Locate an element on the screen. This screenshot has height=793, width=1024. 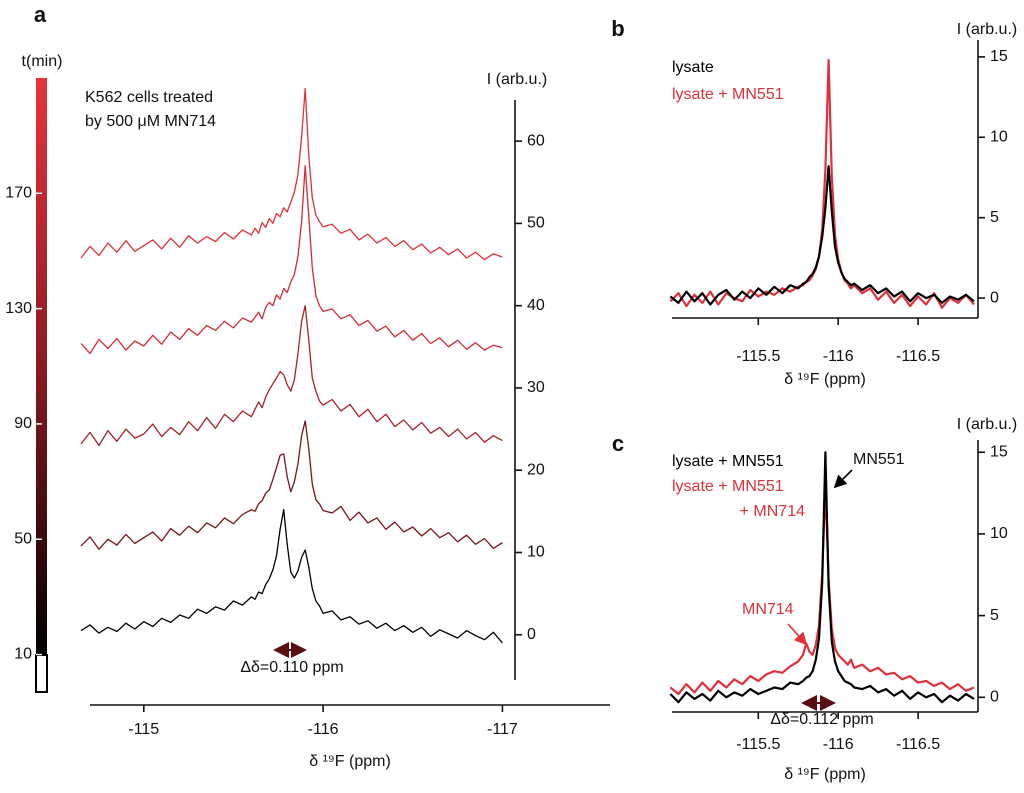
colorbar-base is located at coordinates (41, 673).